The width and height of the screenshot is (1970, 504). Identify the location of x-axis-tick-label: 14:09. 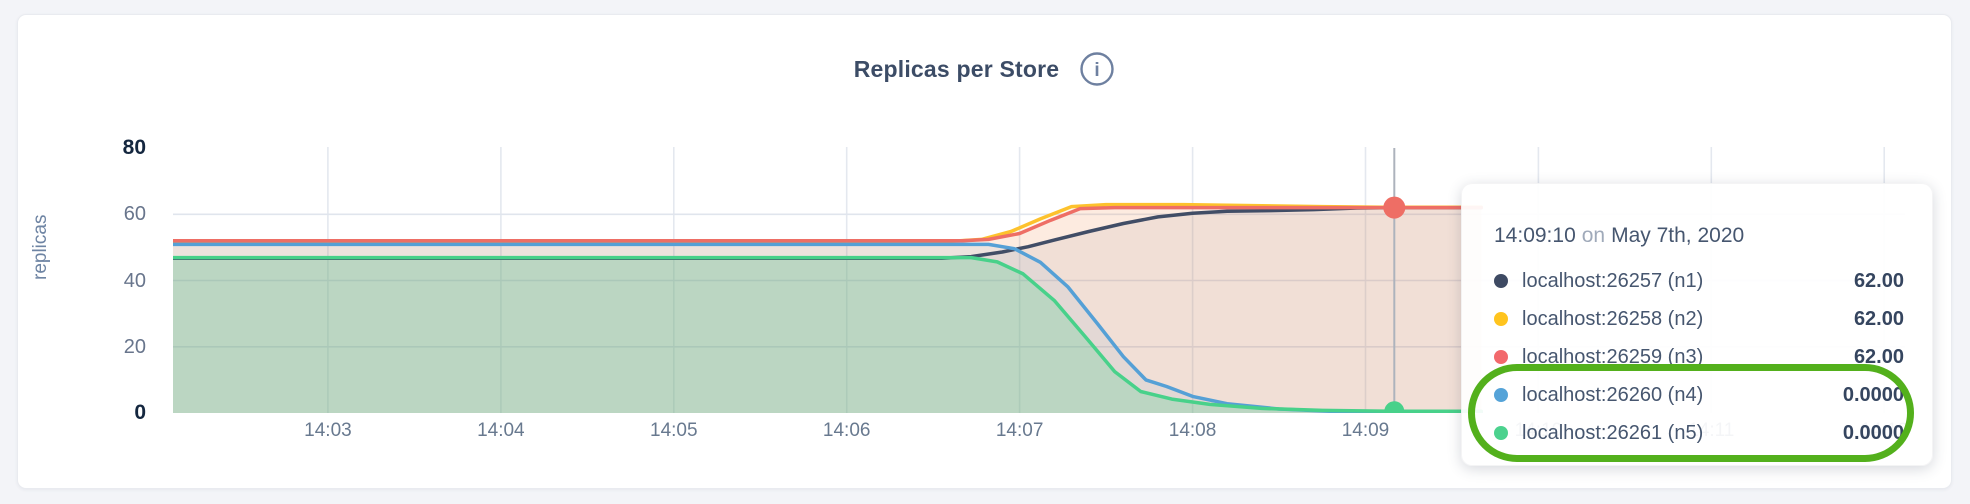
(1365, 430).